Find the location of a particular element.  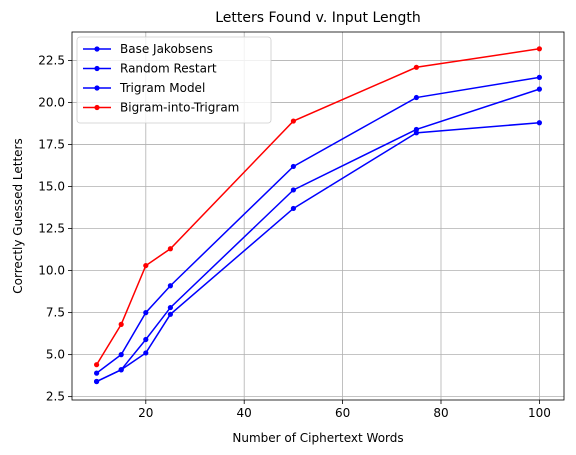

legend-entry: Trigram Model is located at coordinates (162, 88).